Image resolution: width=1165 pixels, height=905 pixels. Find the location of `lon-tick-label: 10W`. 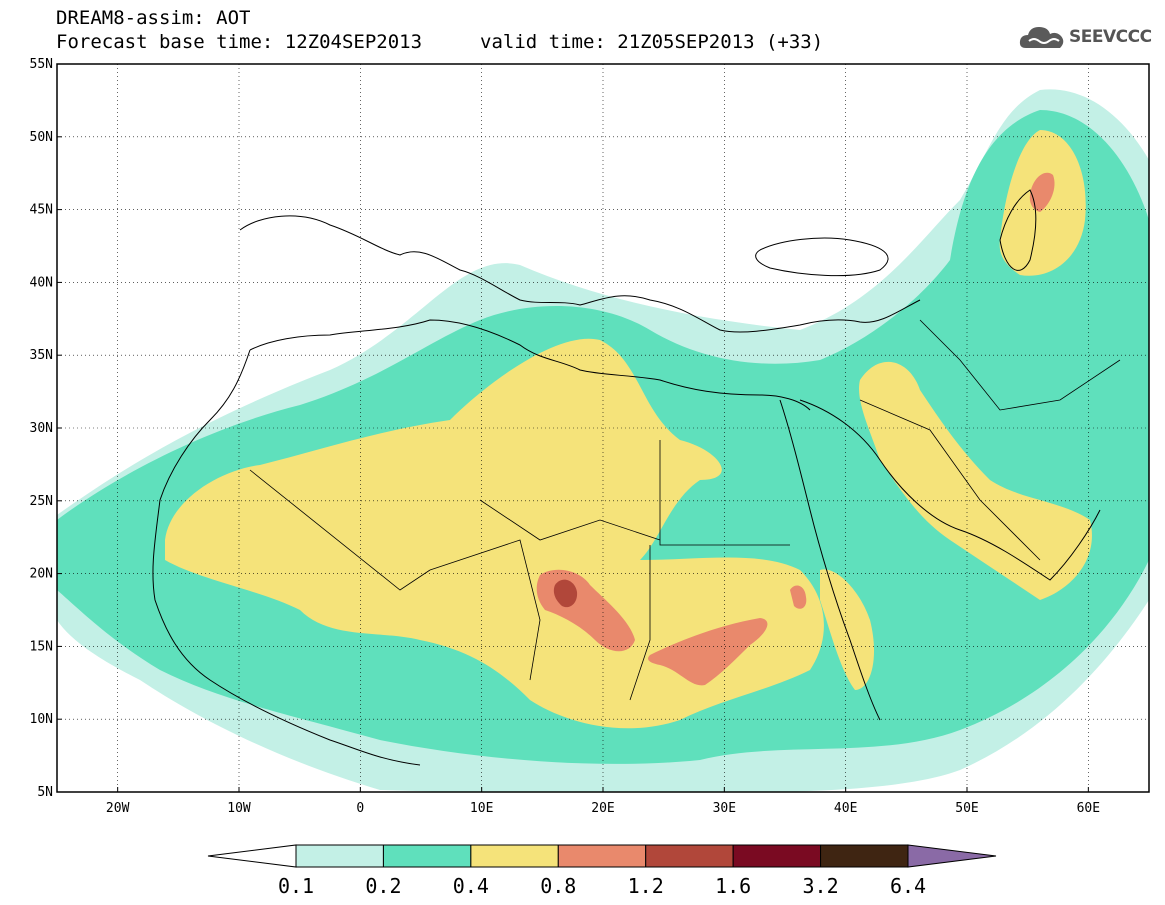

lon-tick-label: 10W is located at coordinates (239, 808).